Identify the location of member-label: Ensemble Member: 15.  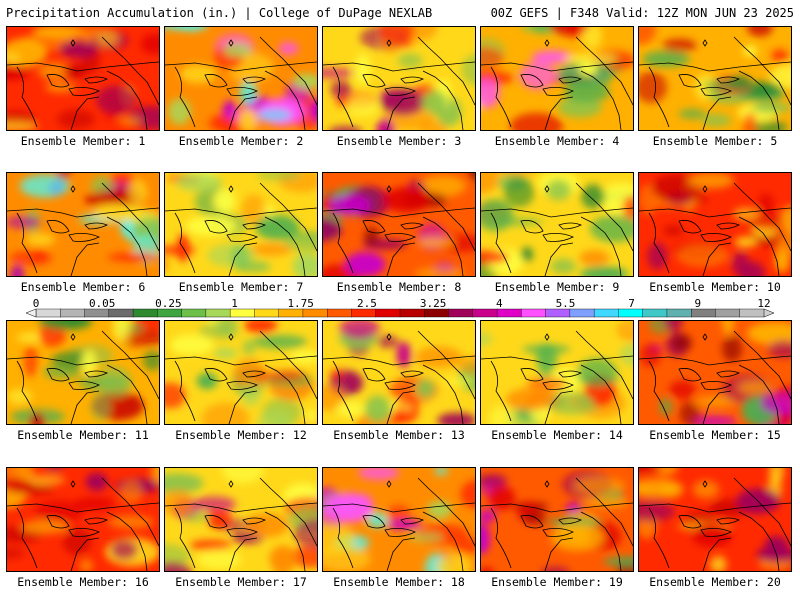
(715, 435).